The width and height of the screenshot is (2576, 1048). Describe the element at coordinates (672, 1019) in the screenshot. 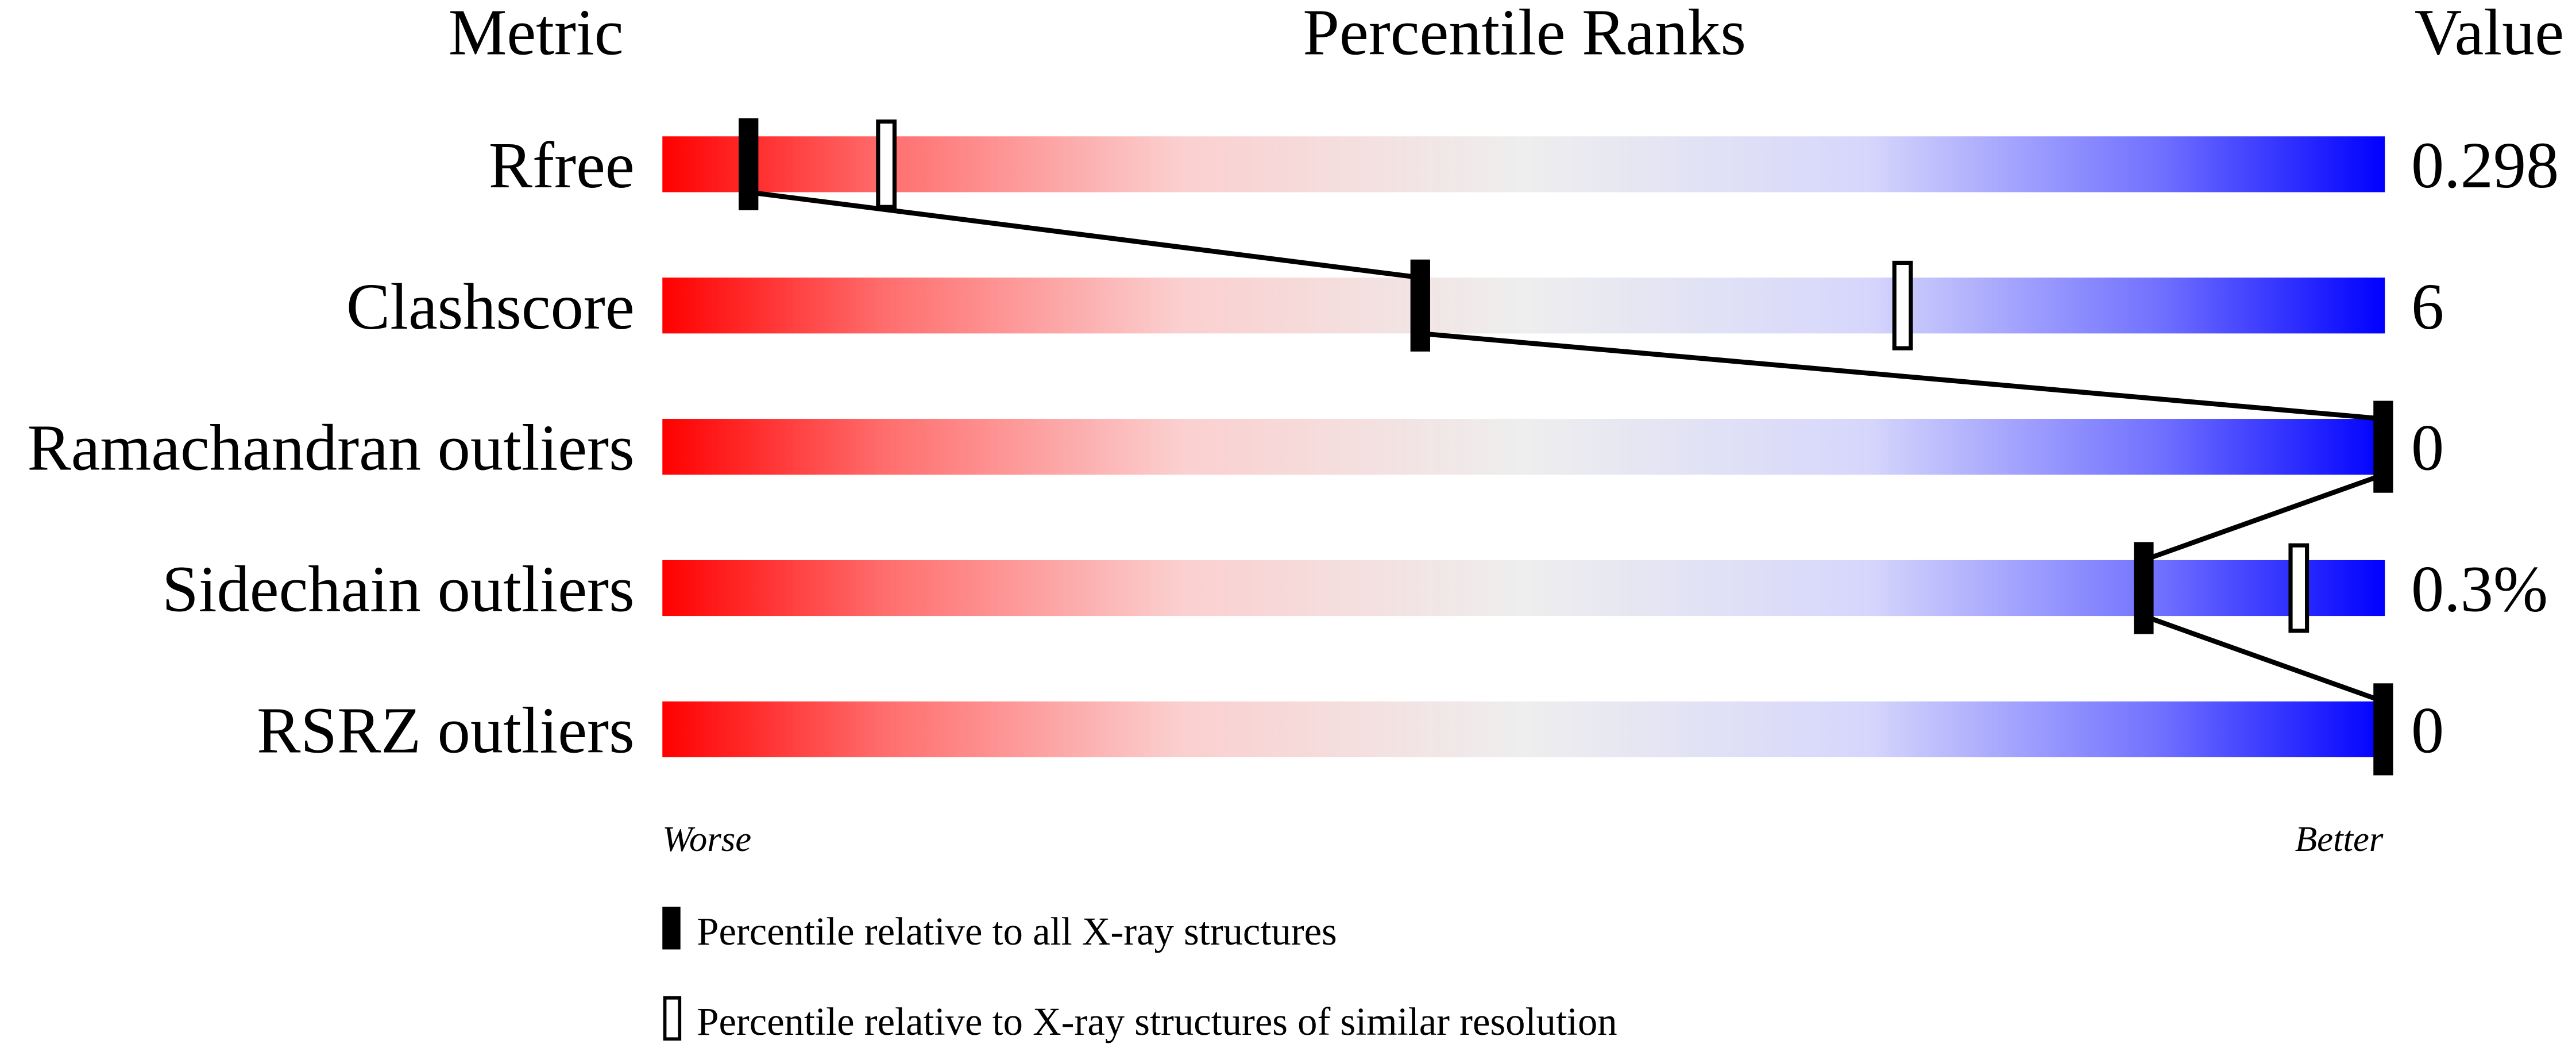

I see `legend-open-marker` at that location.